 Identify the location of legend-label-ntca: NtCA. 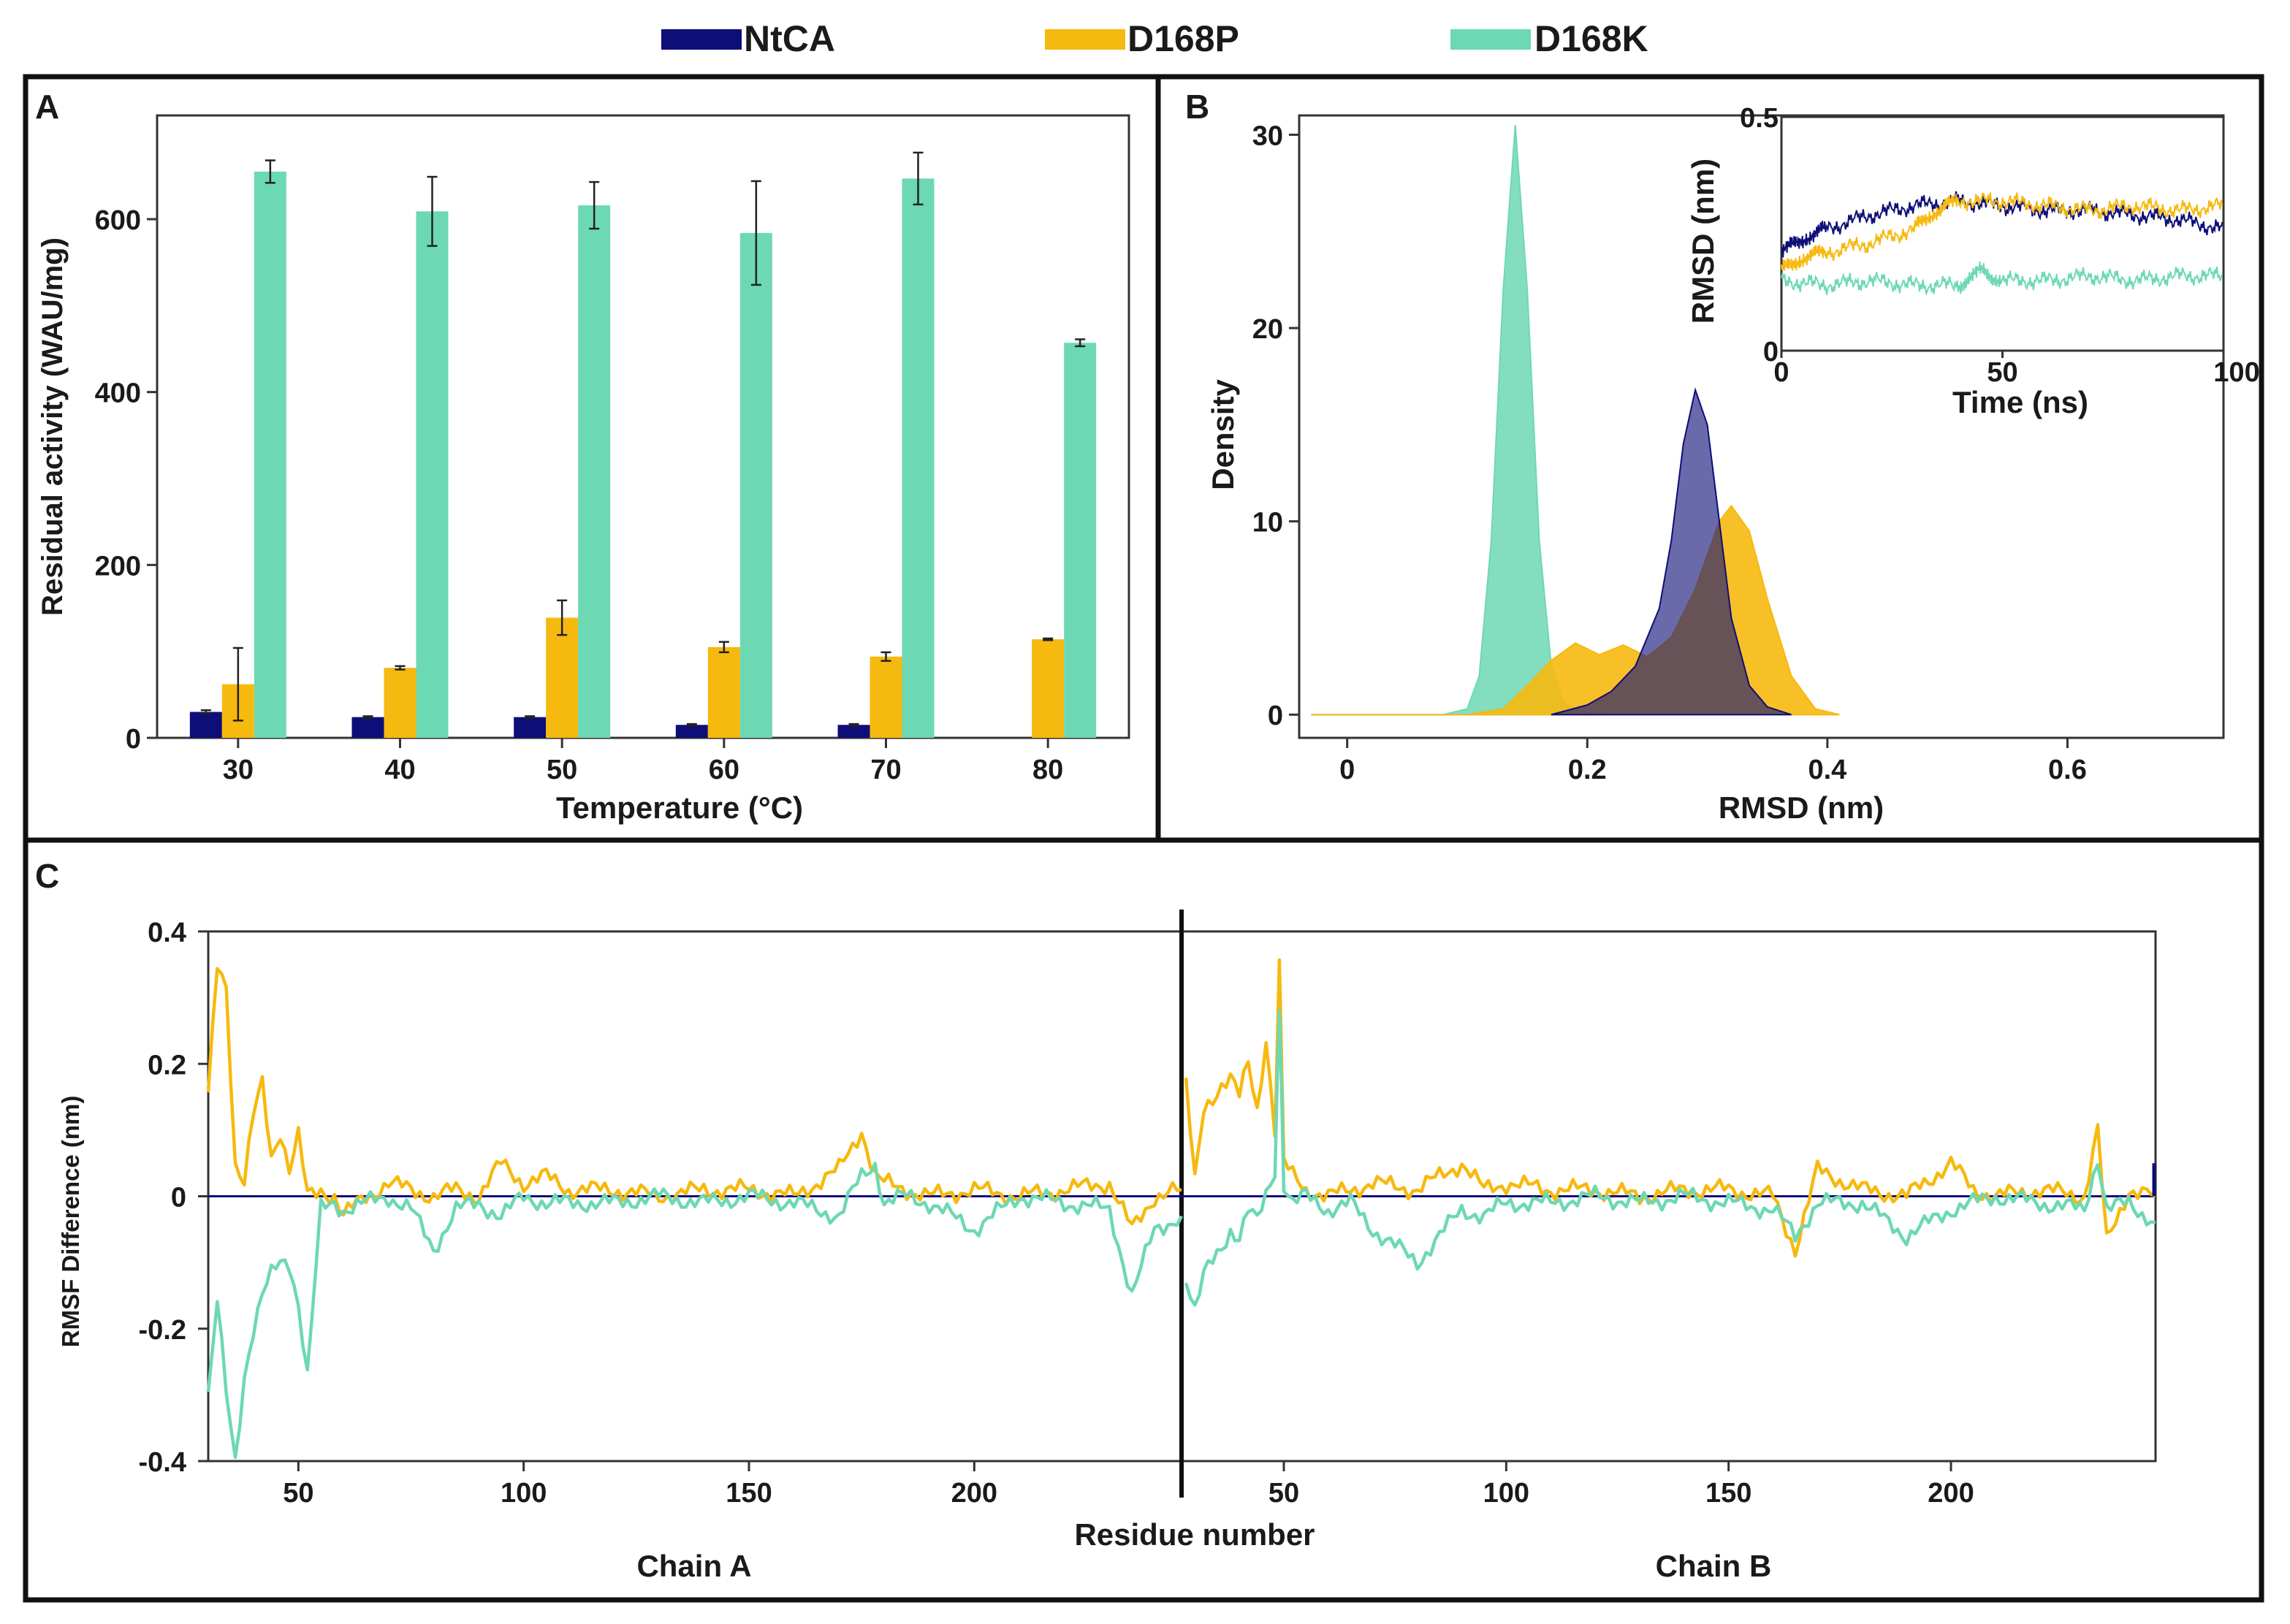
(790, 38).